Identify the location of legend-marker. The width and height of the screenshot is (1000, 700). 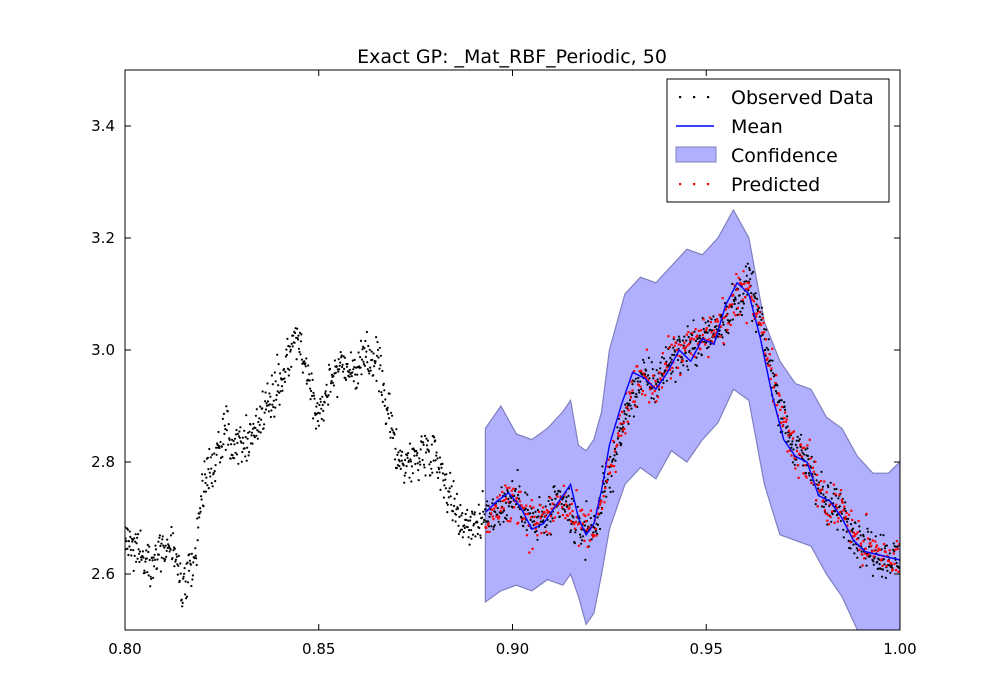
(708, 97).